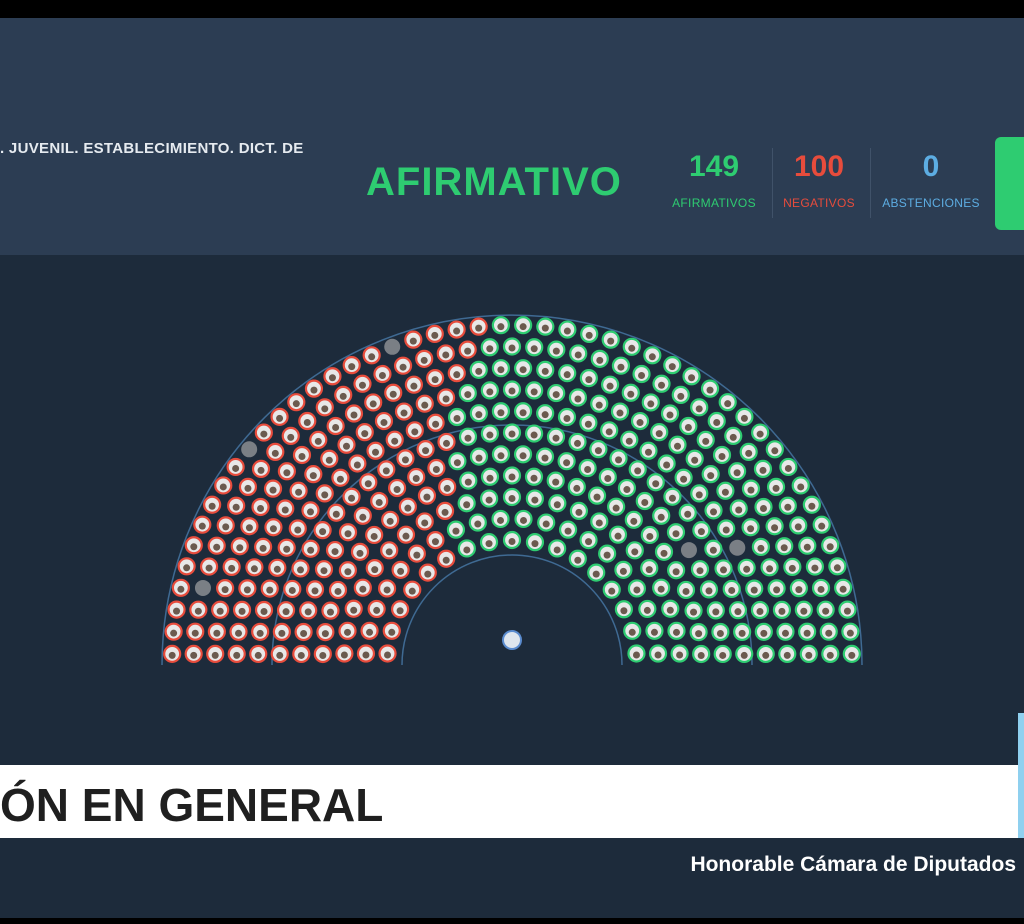 The image size is (1024, 924). Describe the element at coordinates (853, 864) in the screenshot. I see `footer-text: Honorable Cámara de Diputados` at that location.